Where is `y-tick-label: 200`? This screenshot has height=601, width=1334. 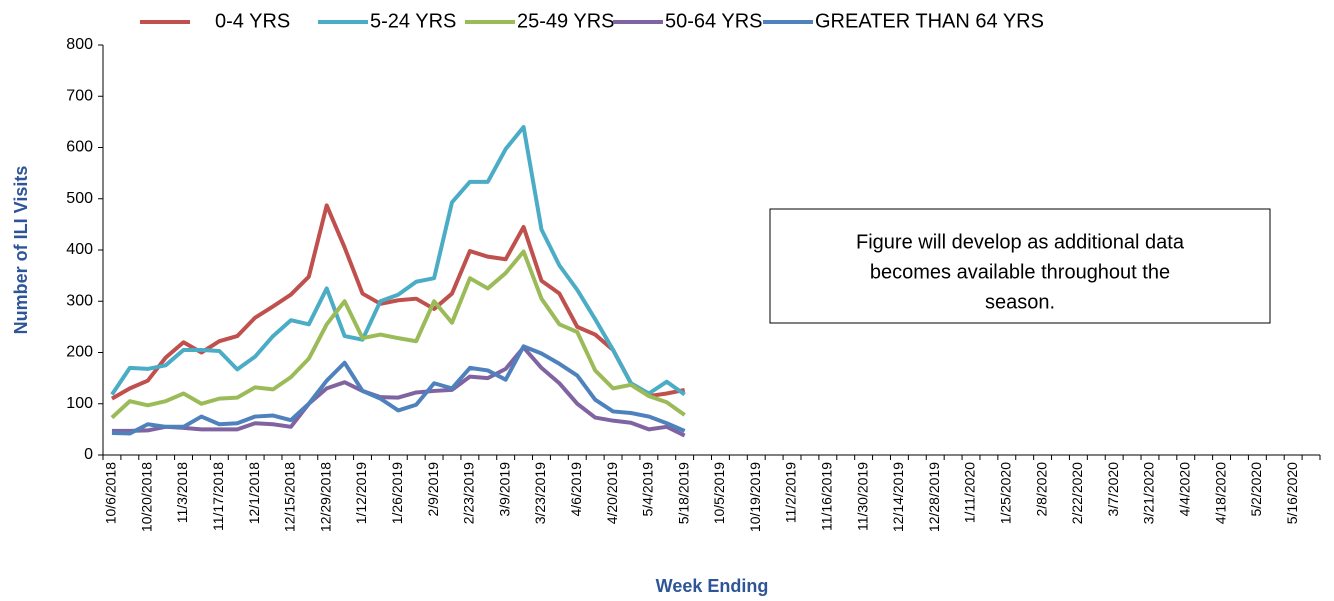 y-tick-label: 200 is located at coordinates (79, 352).